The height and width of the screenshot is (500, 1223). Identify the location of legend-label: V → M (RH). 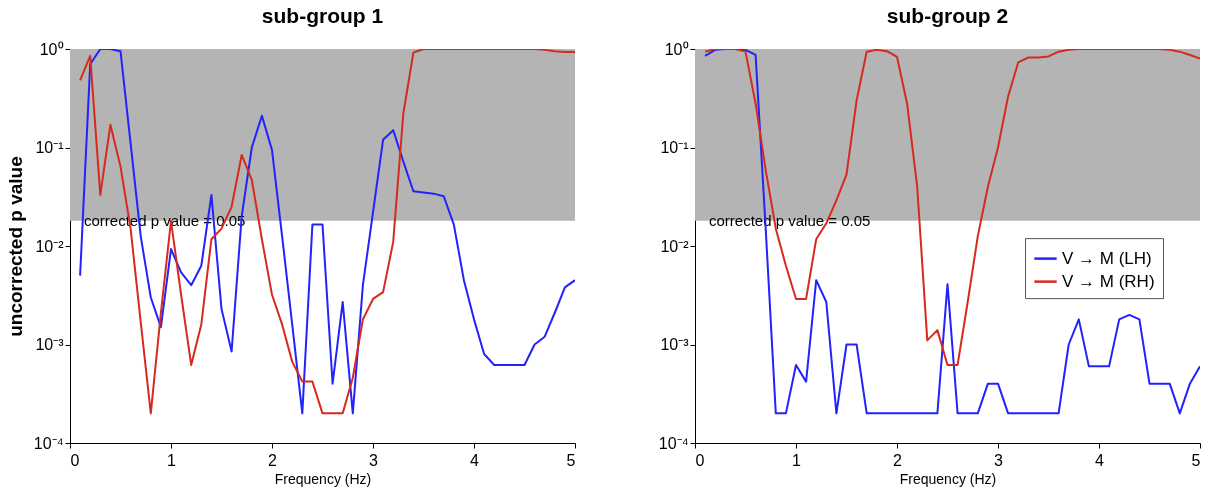
(1108, 281).